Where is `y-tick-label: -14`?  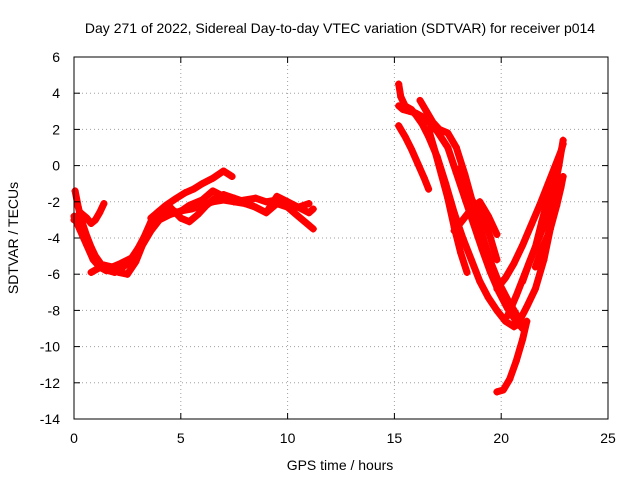 y-tick-label: -14 is located at coordinates (50, 419).